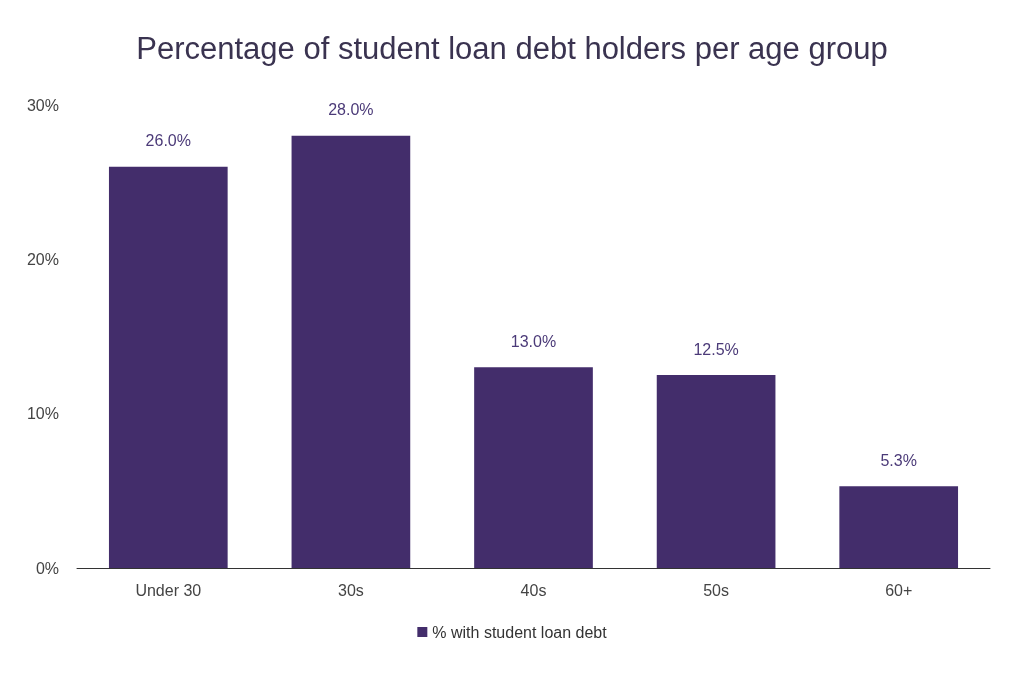  What do you see at coordinates (520, 632) in the screenshot?
I see `legend-label: % with student loan debt` at bounding box center [520, 632].